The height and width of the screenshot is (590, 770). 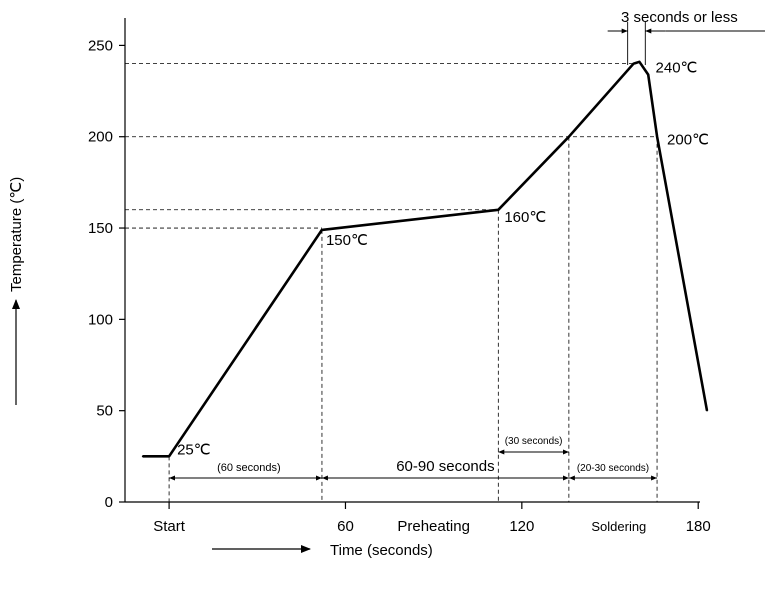 What do you see at coordinates (100, 45) in the screenshot?
I see `y-tick-label-250: 250` at bounding box center [100, 45].